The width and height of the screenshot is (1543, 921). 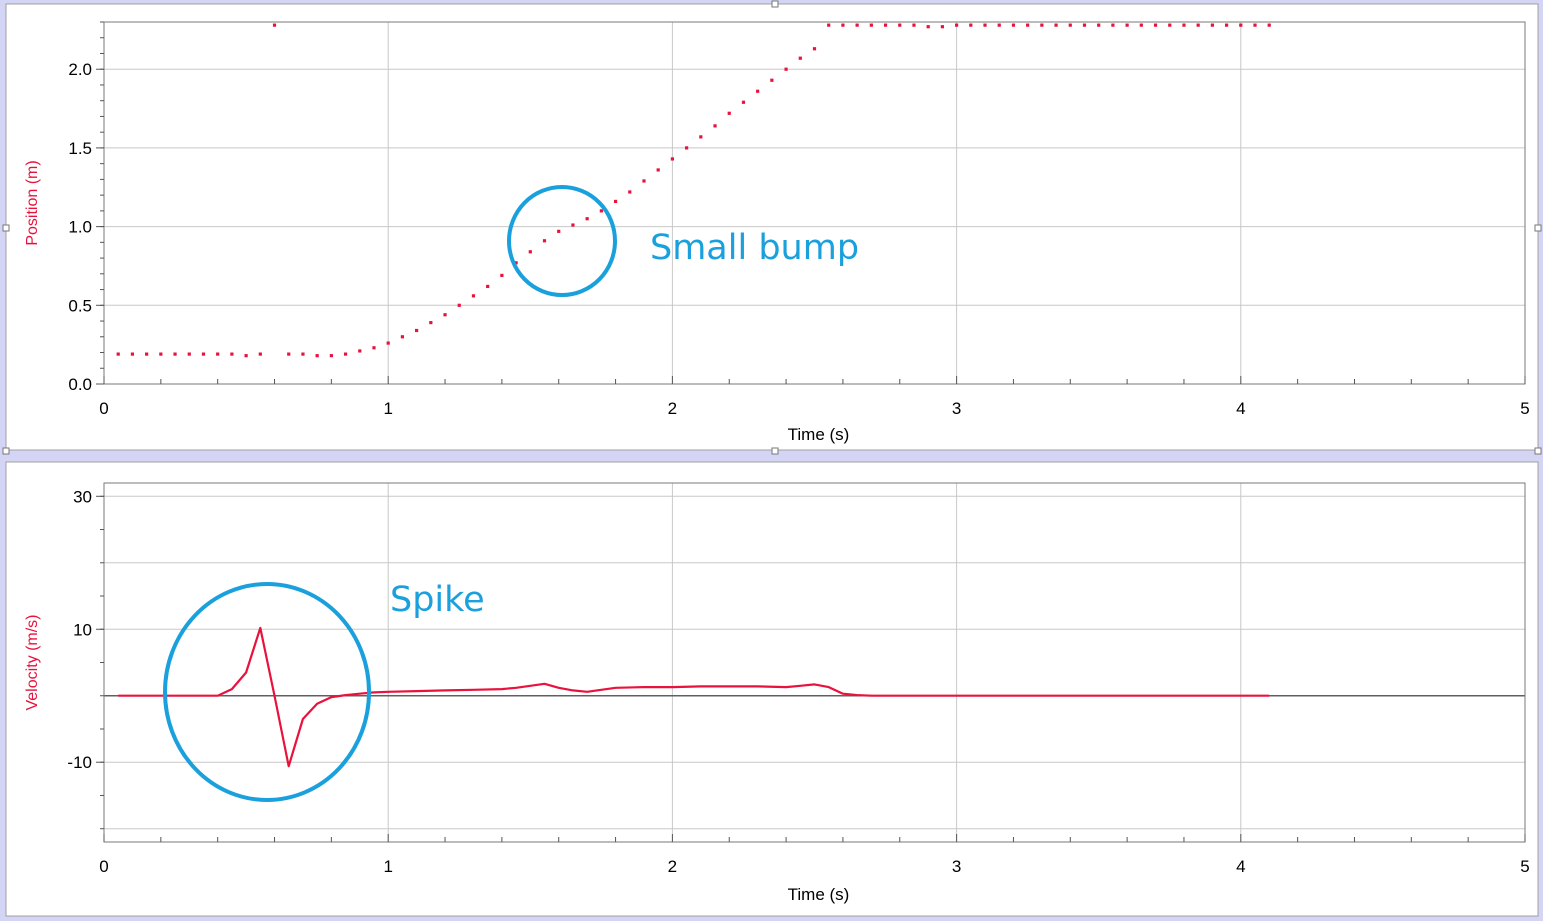 I want to click on spike-annotation: Spike, so click(x=437, y=600).